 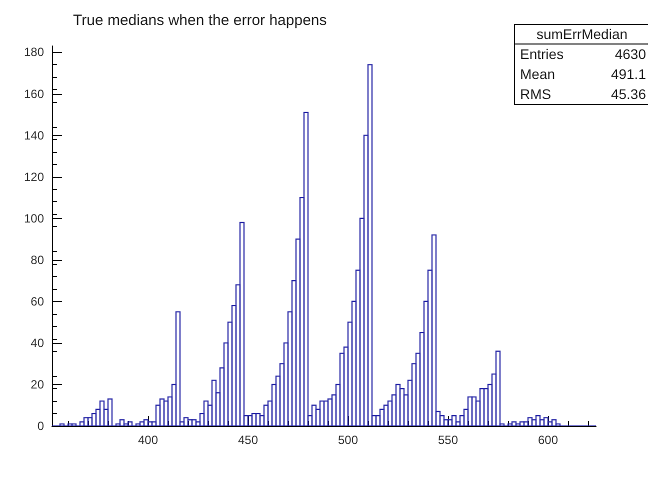 I want to click on y-tick-label: 160, so click(x=34, y=93).